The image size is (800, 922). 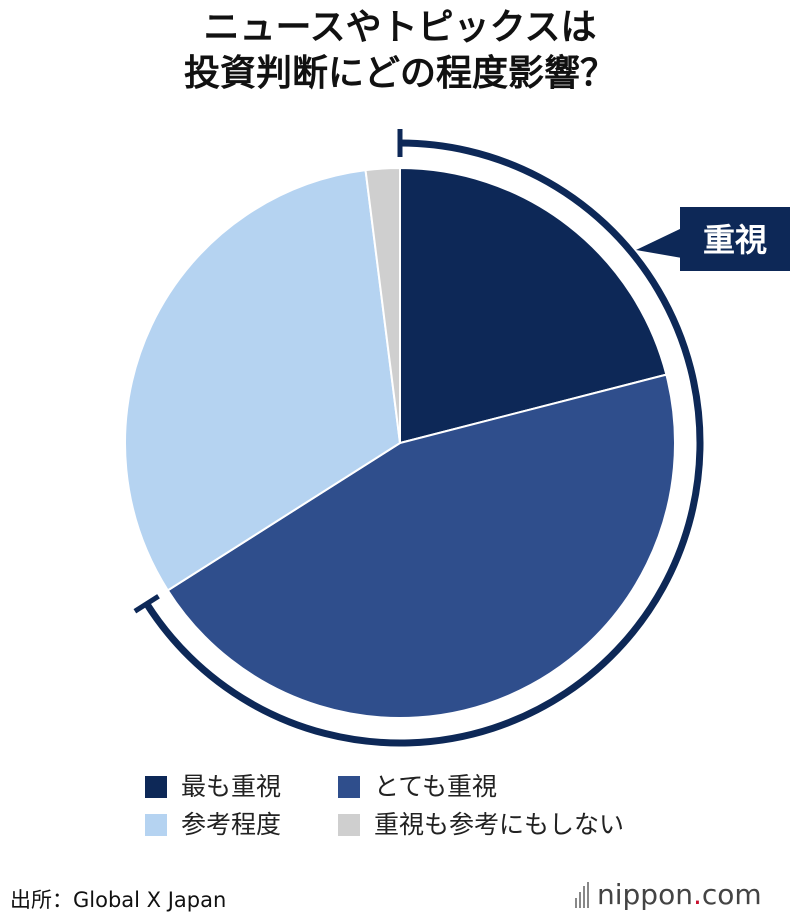 What do you see at coordinates (400, 27) in the screenshot?
I see `chart-title-line-1: ニュースやトピックスは` at bounding box center [400, 27].